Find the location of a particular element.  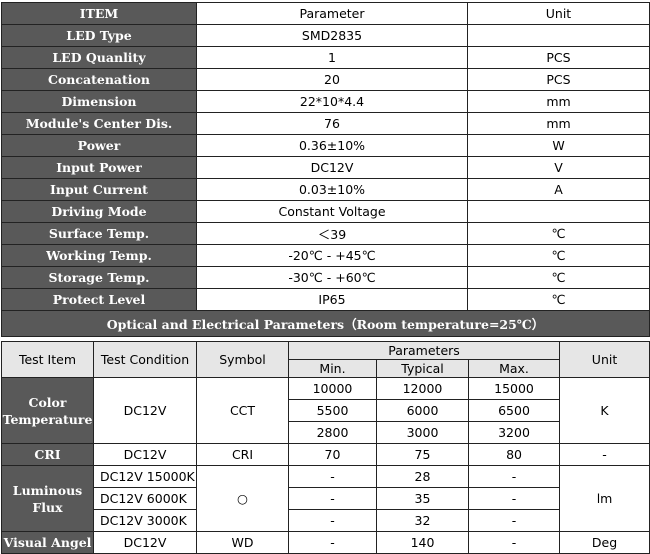

spec-item-label: Power is located at coordinates (99, 145).